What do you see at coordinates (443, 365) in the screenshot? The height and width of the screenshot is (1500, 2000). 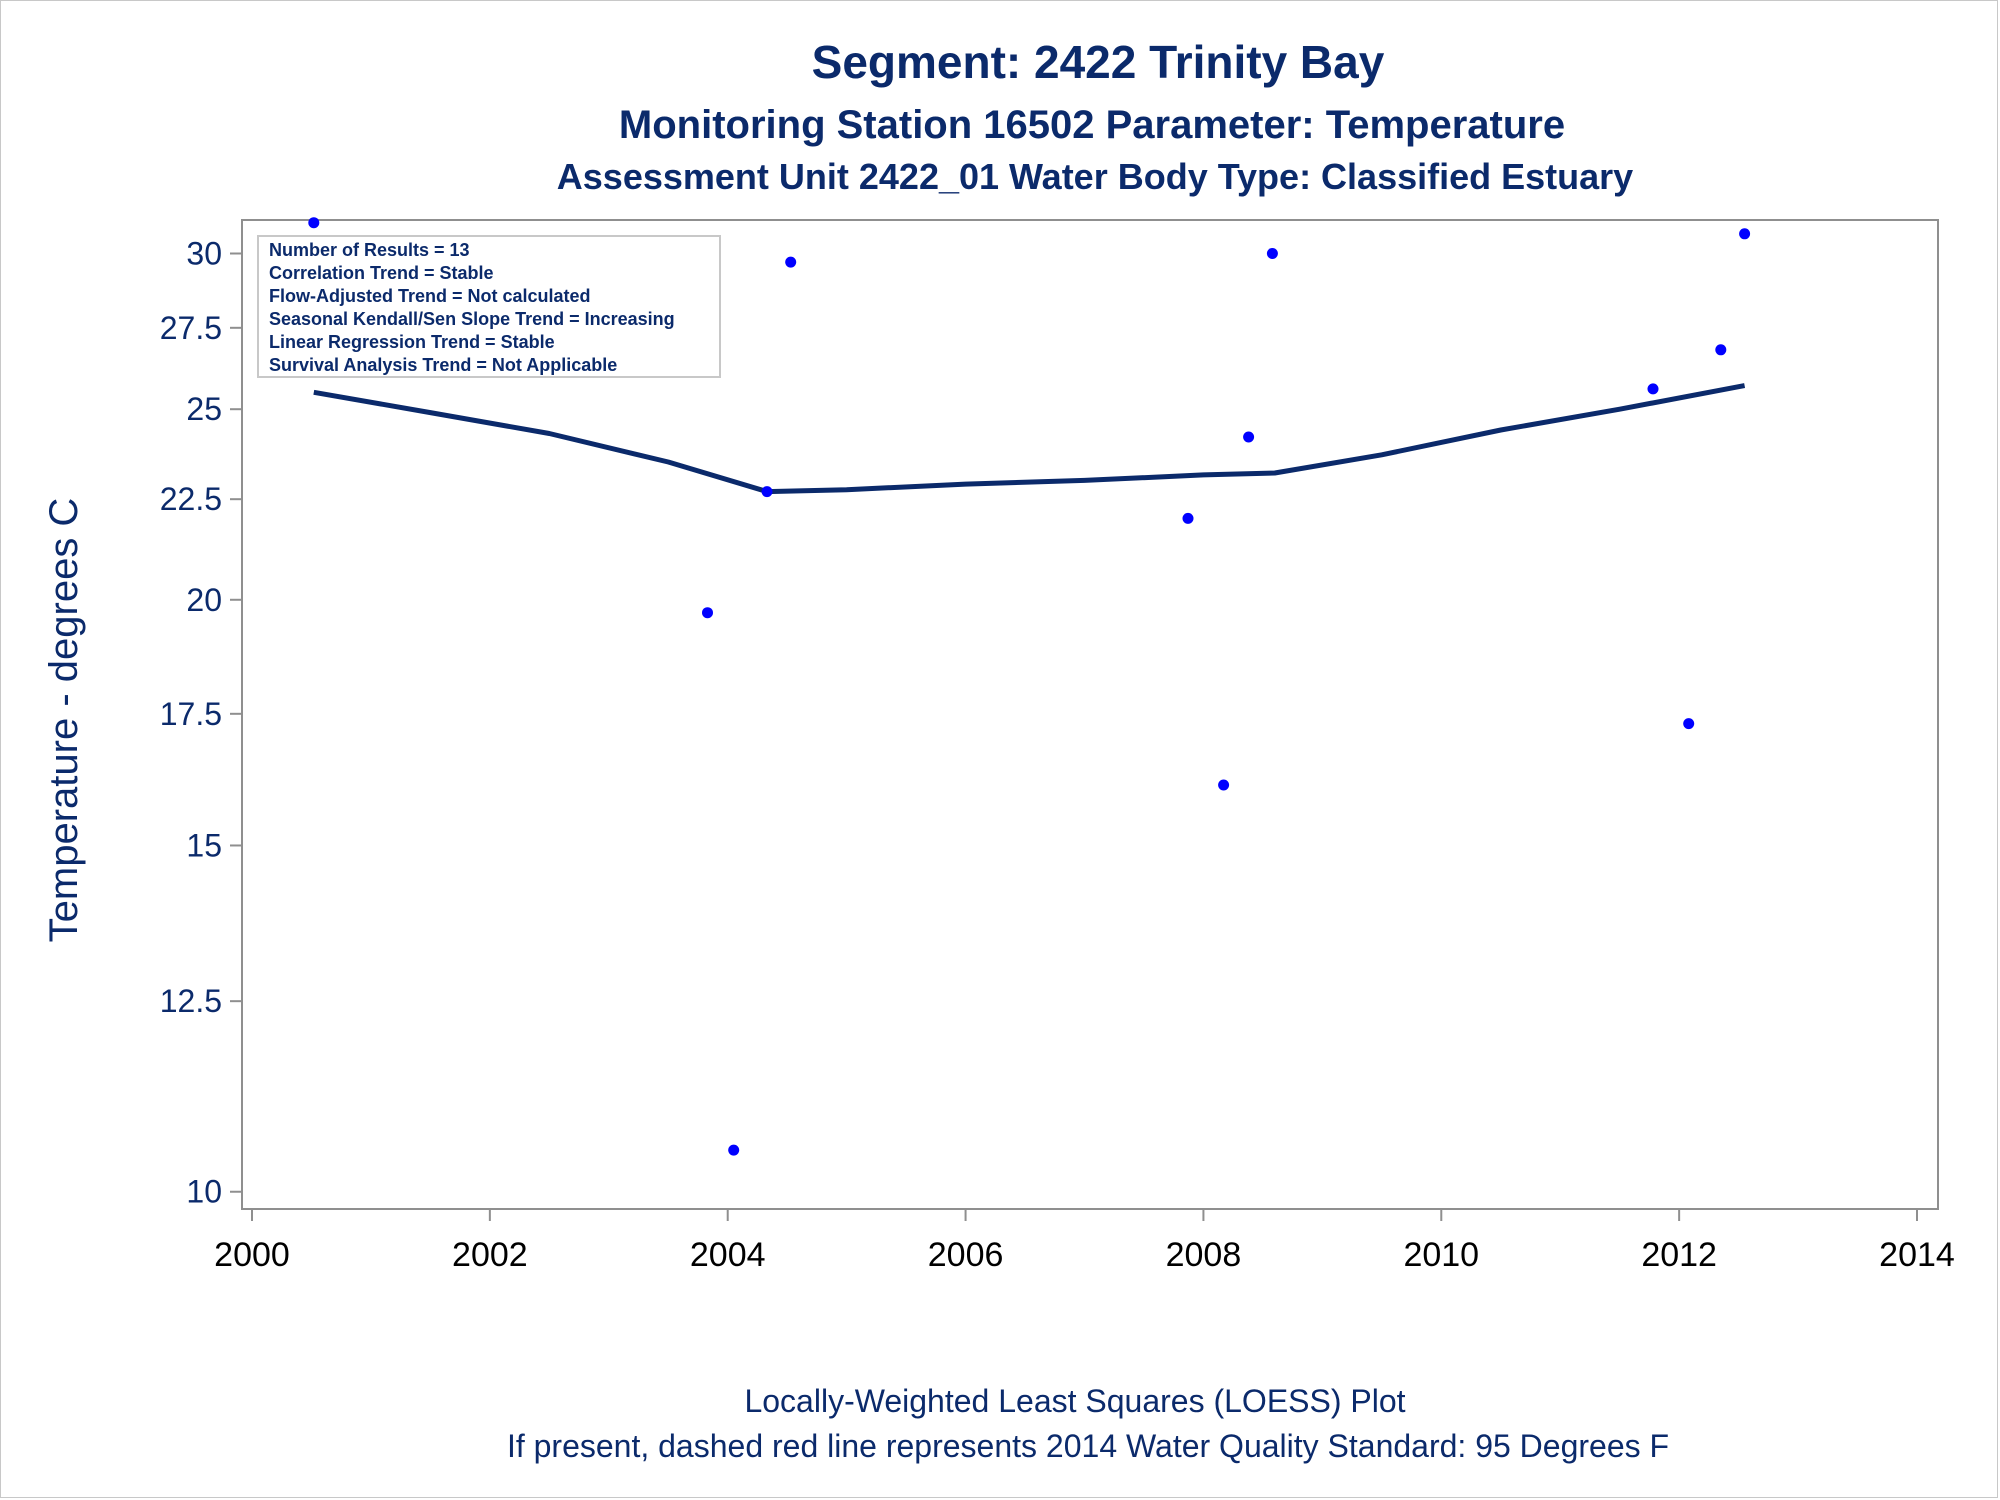 I see `stats-line-6: Survival Analysis Trend = Not Applicable` at bounding box center [443, 365].